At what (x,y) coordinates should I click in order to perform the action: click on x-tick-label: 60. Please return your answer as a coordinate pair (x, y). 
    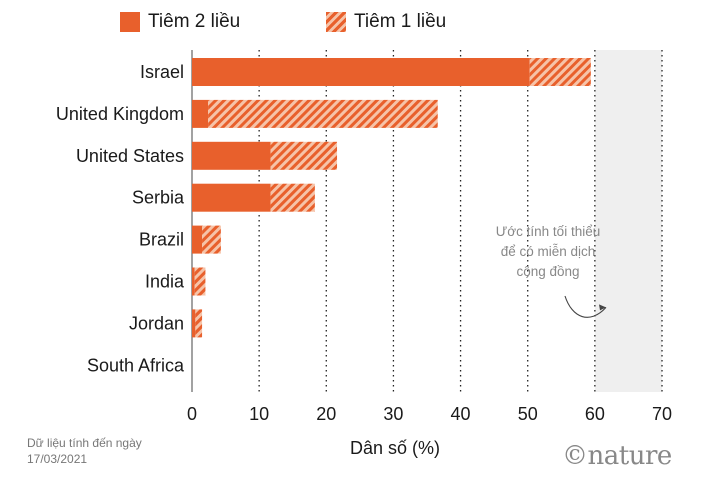
    Looking at the image, I should click on (595, 414).